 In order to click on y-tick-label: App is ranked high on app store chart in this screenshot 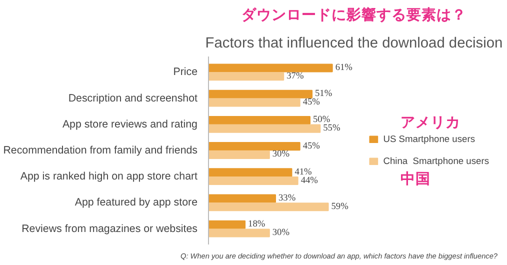, I will do `click(109, 176)`.